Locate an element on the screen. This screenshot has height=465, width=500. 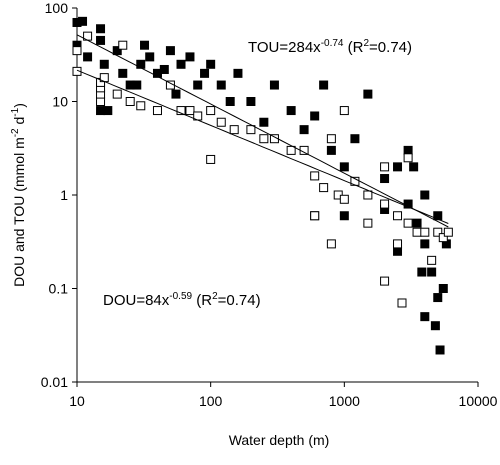
y-tick-label: 1 is located at coordinates (64, 195).